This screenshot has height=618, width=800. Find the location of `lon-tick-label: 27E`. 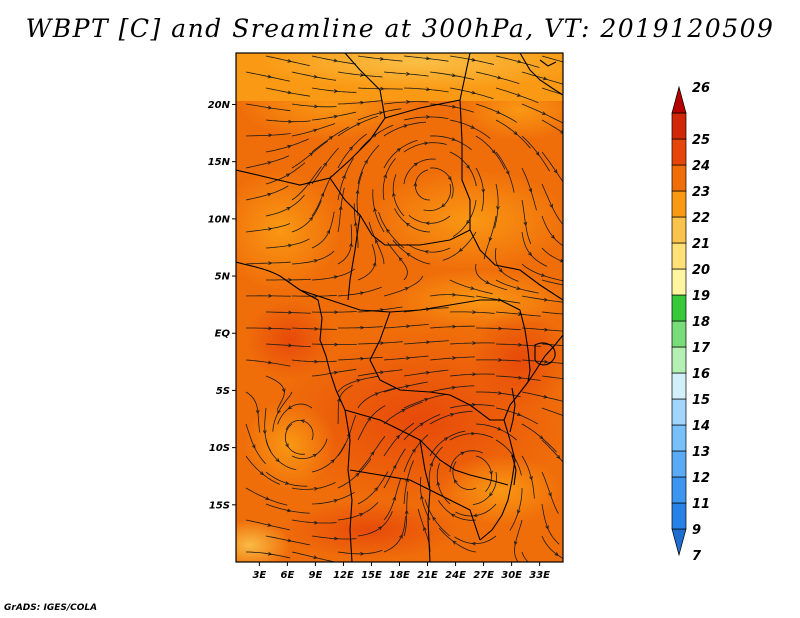

lon-tick-label: 27E is located at coordinates (483, 575).